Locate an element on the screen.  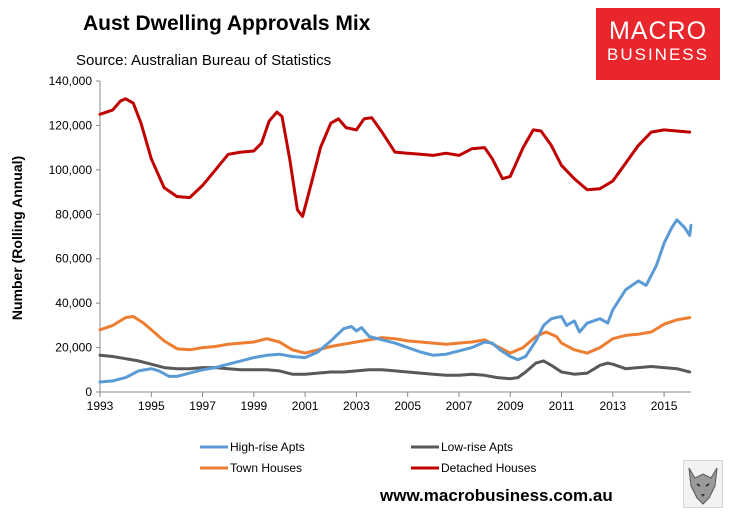
y-tick-label: 80,000 is located at coordinates (73, 214).